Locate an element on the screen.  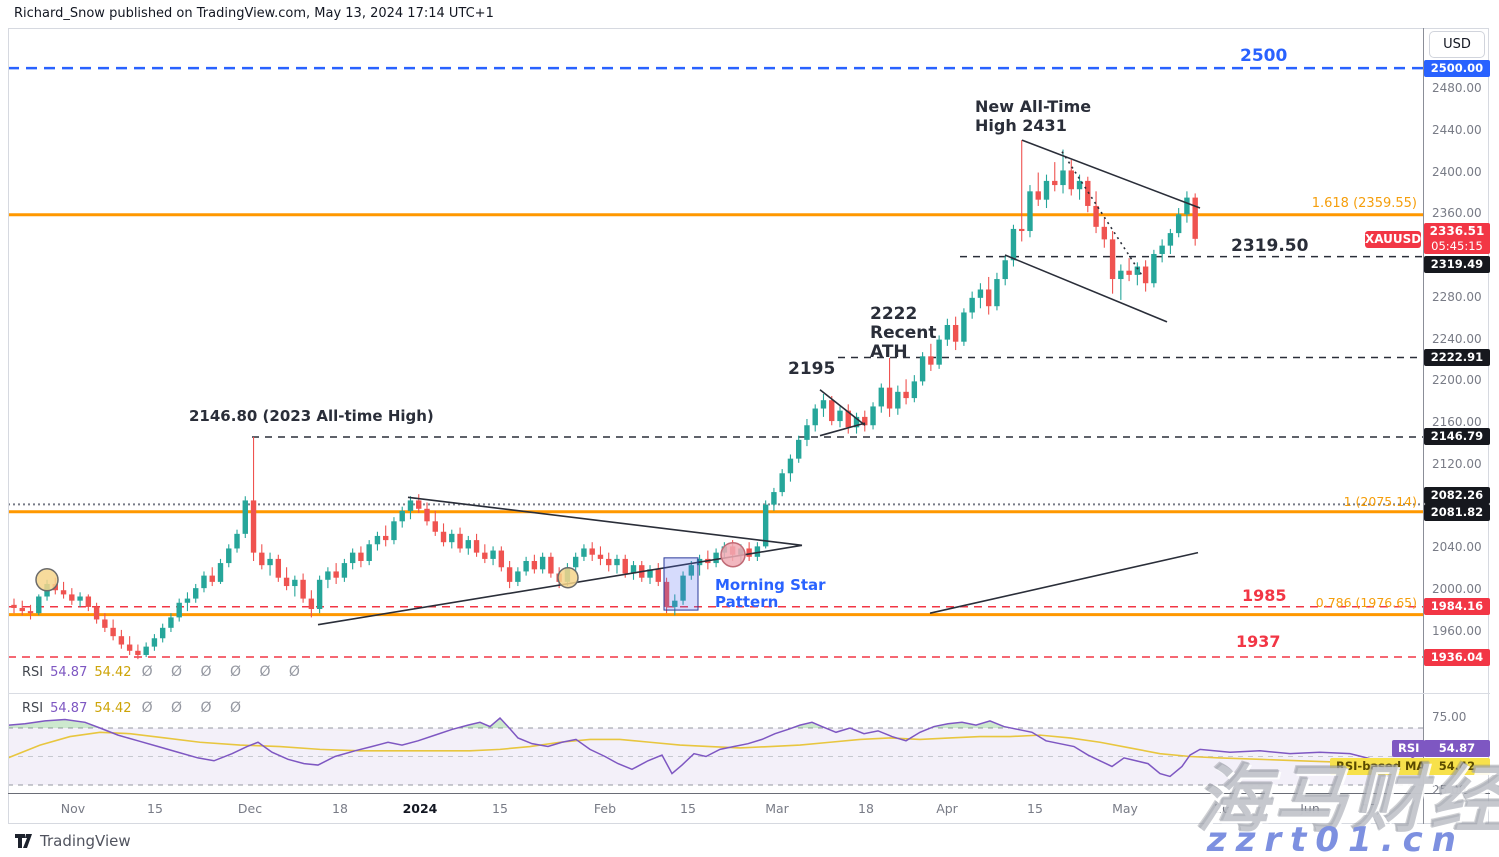
time-tick: 2024 is located at coordinates (420, 808).